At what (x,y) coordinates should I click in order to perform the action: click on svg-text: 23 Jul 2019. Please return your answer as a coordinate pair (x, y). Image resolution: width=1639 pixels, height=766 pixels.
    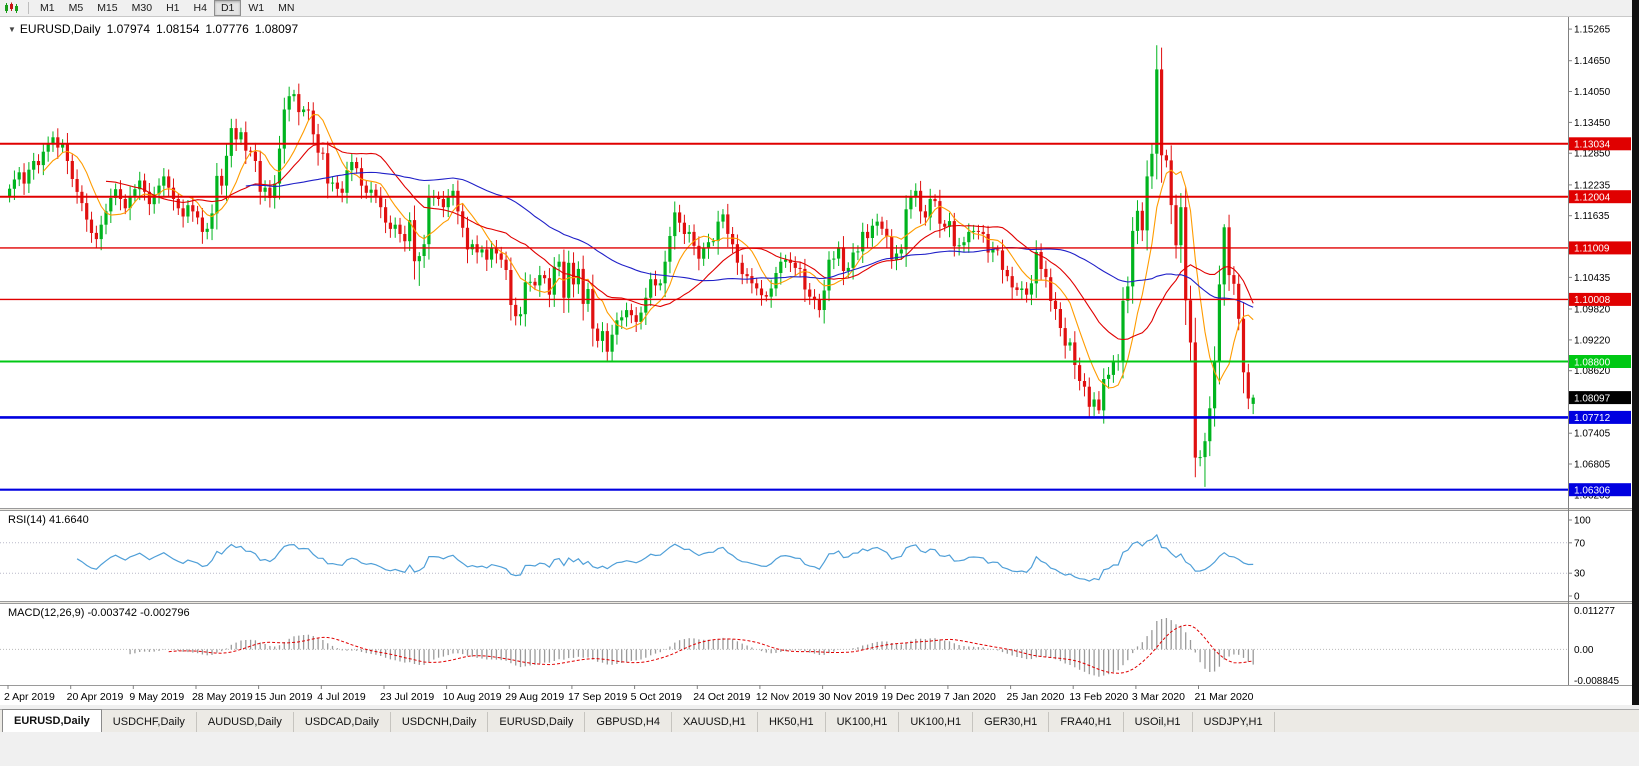
    Looking at the image, I should click on (407, 697).